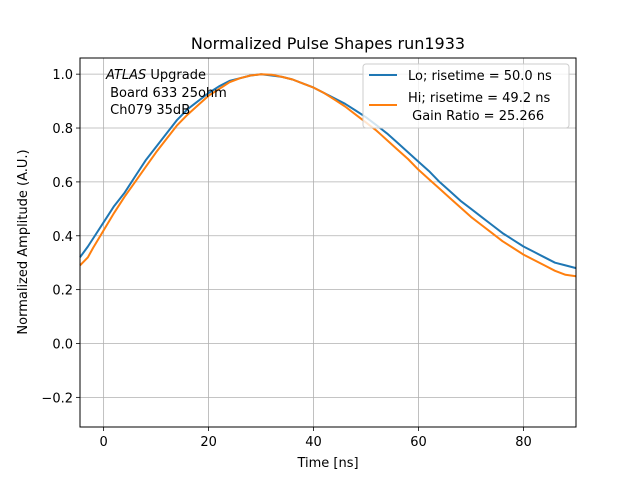 The image size is (640, 480). Describe the element at coordinates (476, 116) in the screenshot. I see `legend-label-hi-line: Gain Ratio = 25.266` at that location.